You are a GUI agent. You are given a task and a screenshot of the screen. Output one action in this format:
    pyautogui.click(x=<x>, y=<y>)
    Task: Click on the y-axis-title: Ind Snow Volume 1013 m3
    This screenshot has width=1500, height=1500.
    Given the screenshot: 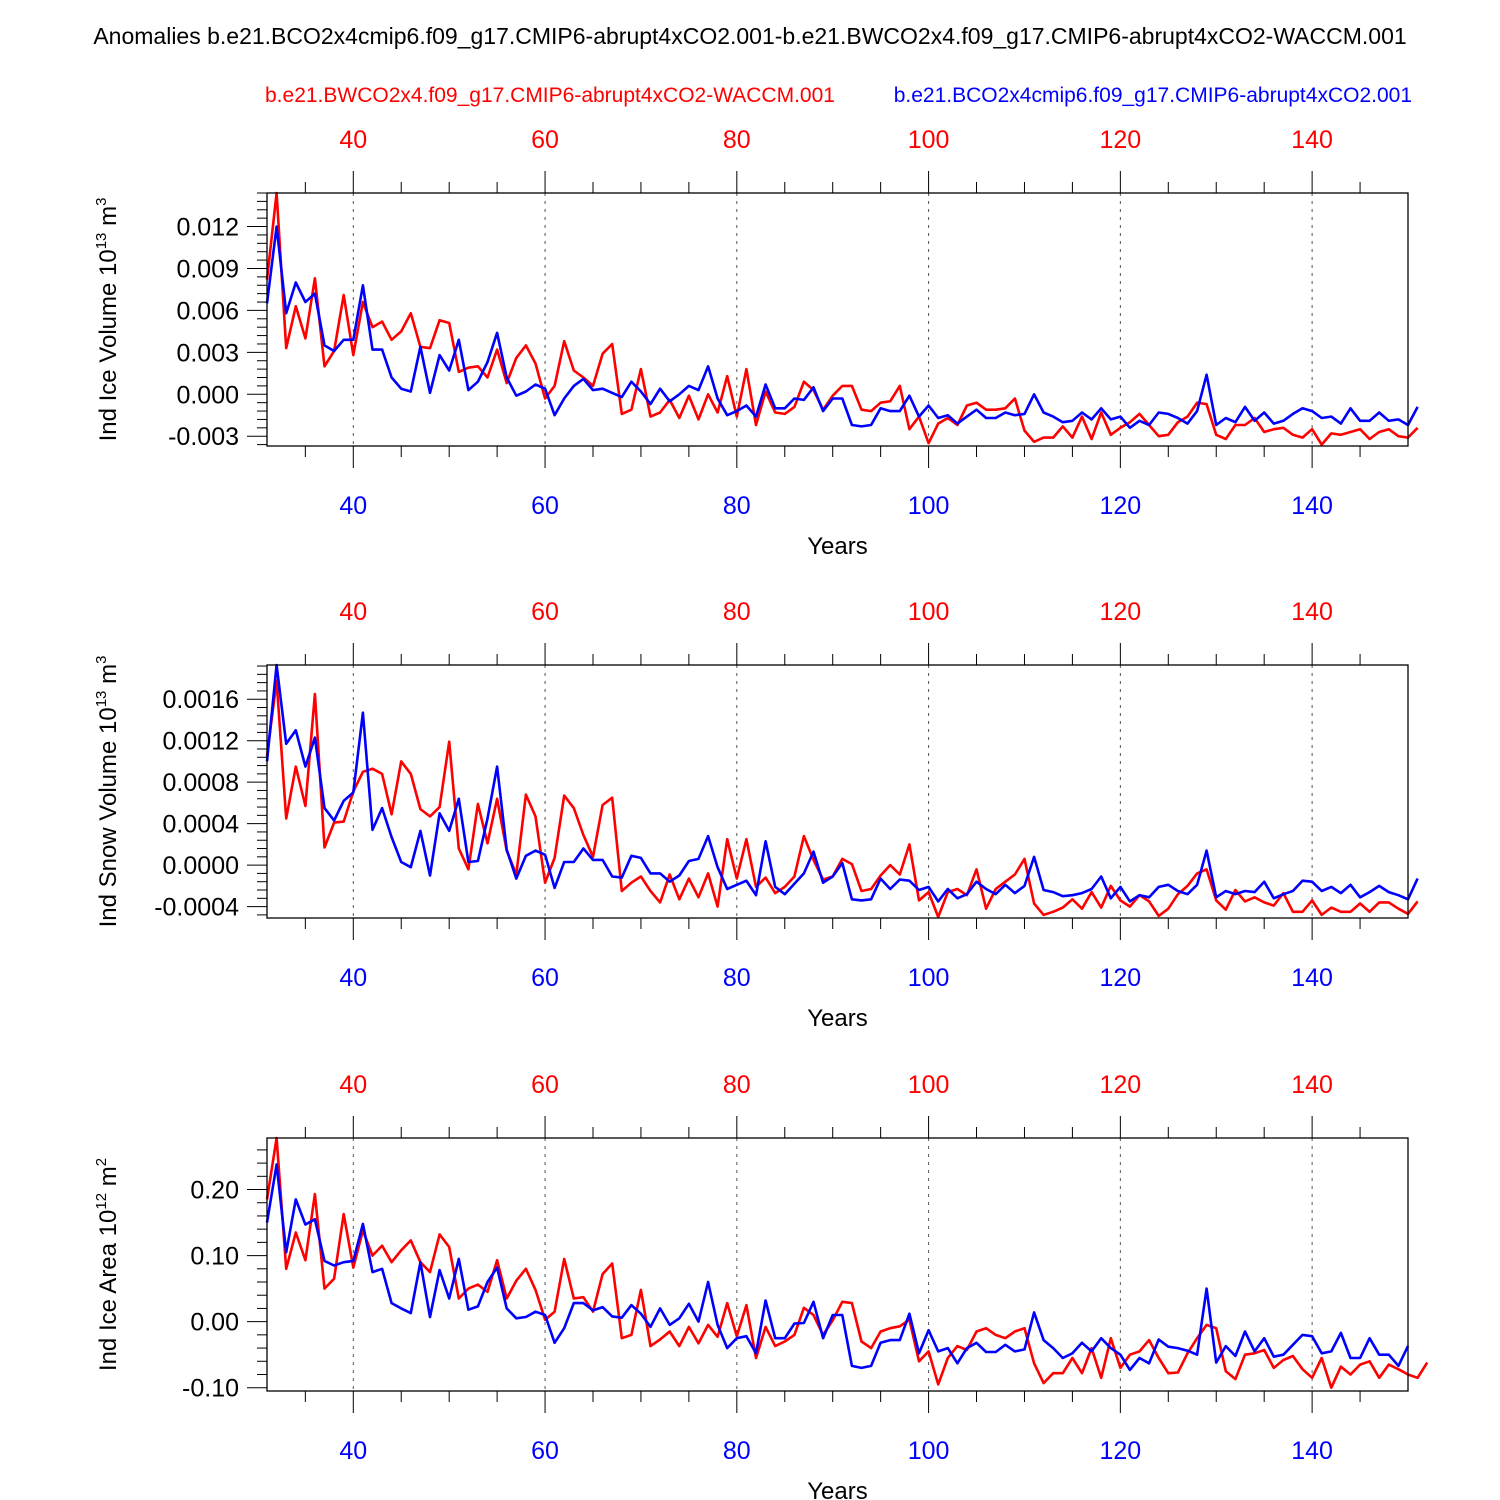 What is the action you would take?
    pyautogui.click(x=107, y=792)
    